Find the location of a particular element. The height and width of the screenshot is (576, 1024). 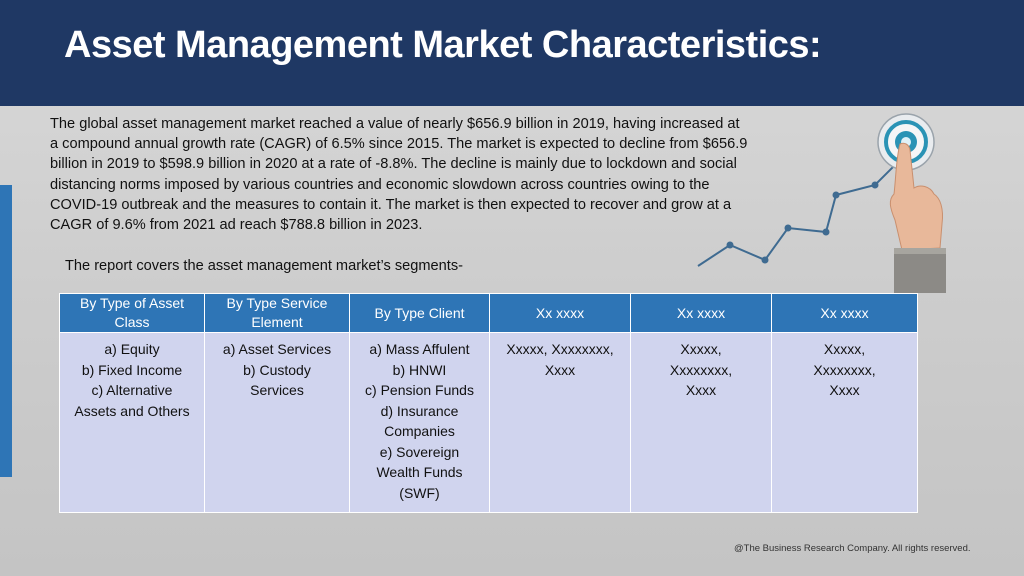

cell-line: c) Pension Funds is located at coordinates (419, 390).